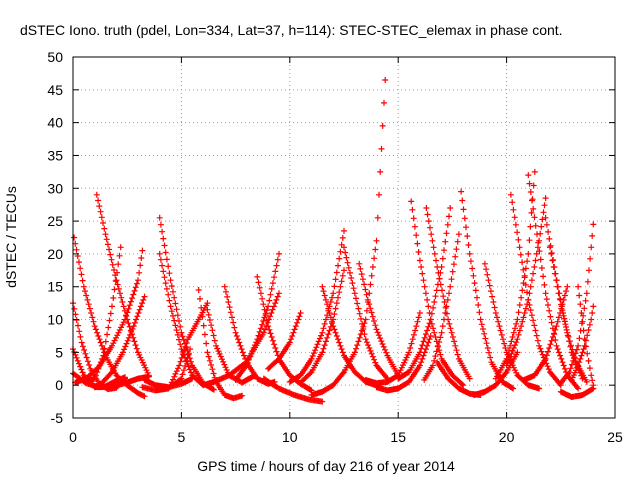 The width and height of the screenshot is (640, 480). Describe the element at coordinates (55, 254) in the screenshot. I see `y-tick-label: 20` at that location.